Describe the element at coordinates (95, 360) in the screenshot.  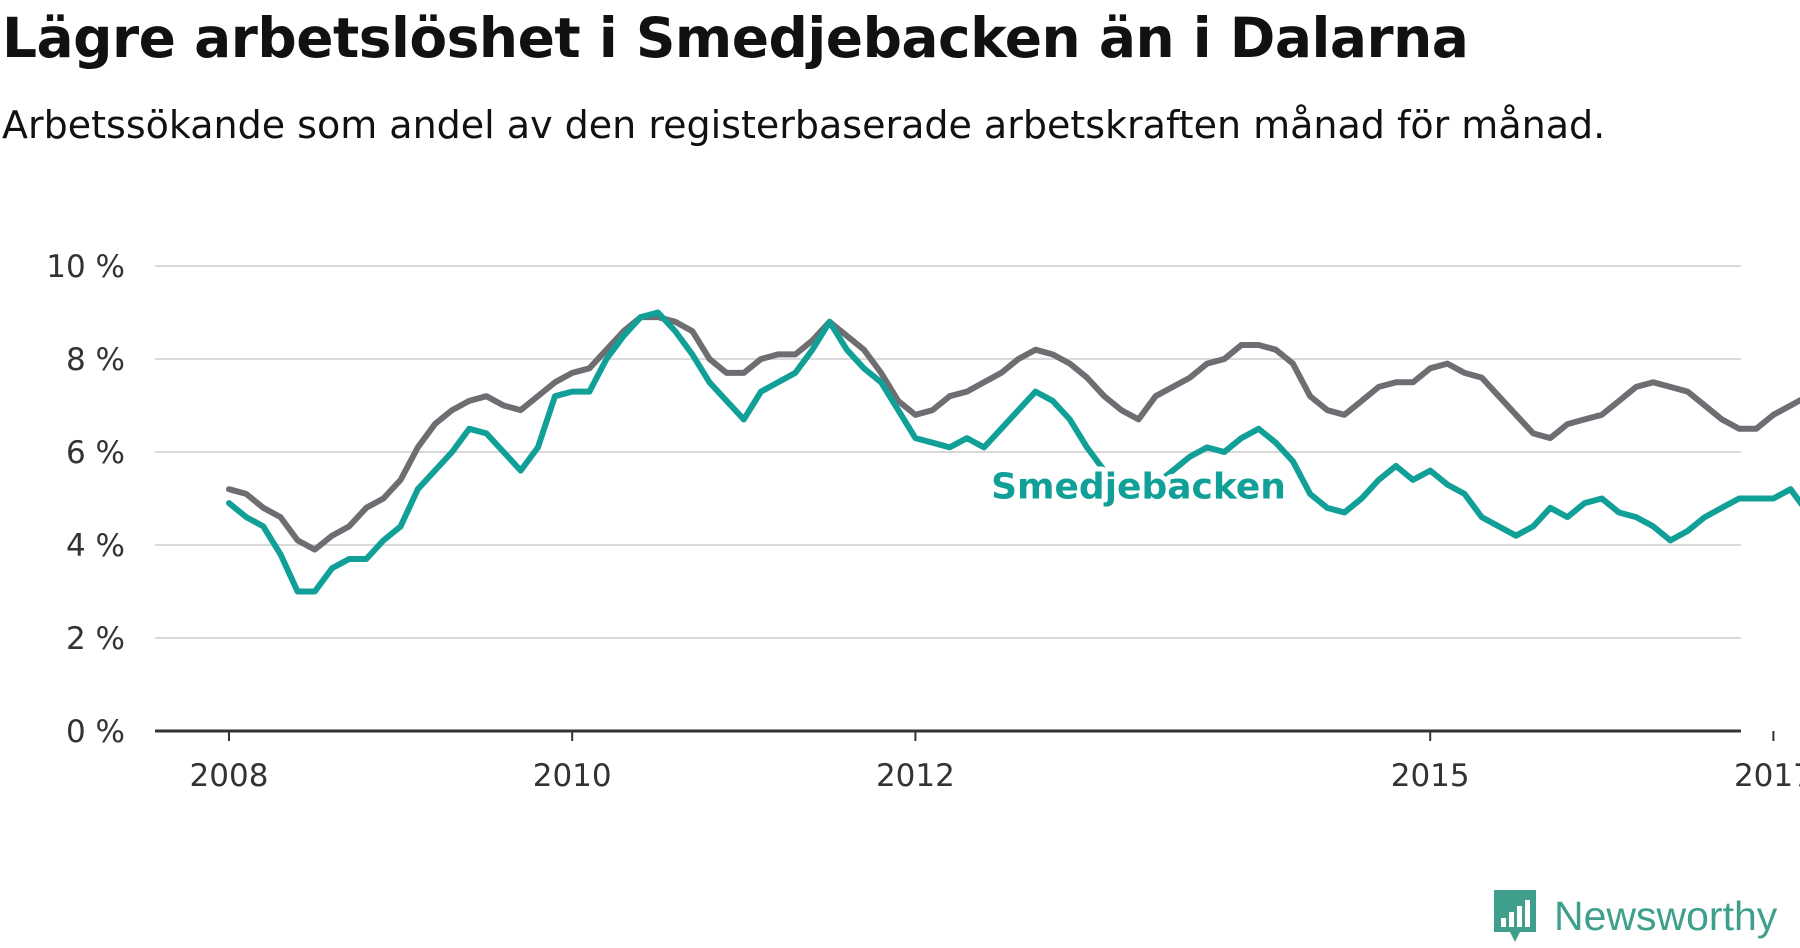
I see `y-tick-label: 8 %` at that location.